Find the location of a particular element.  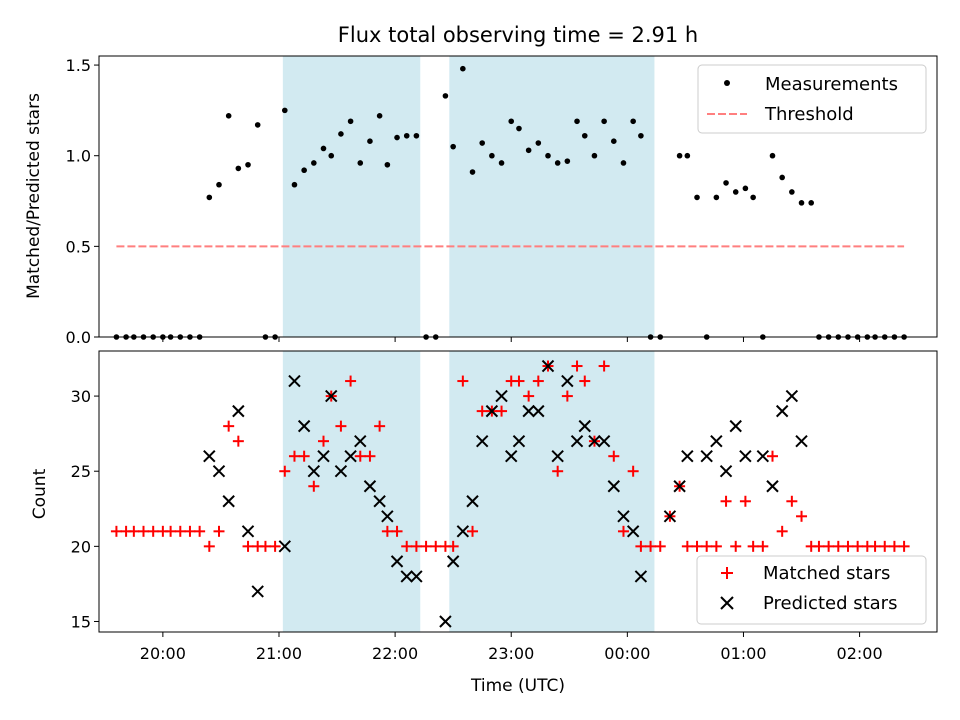

legend-measurements-marker is located at coordinates (727, 83).